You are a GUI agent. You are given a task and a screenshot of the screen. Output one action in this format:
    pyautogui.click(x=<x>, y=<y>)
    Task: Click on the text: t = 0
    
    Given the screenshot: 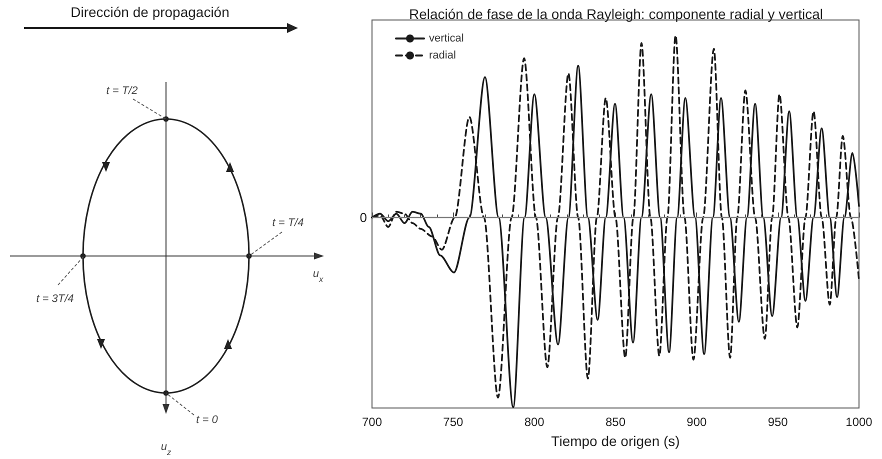 What is the action you would take?
    pyautogui.click(x=207, y=420)
    